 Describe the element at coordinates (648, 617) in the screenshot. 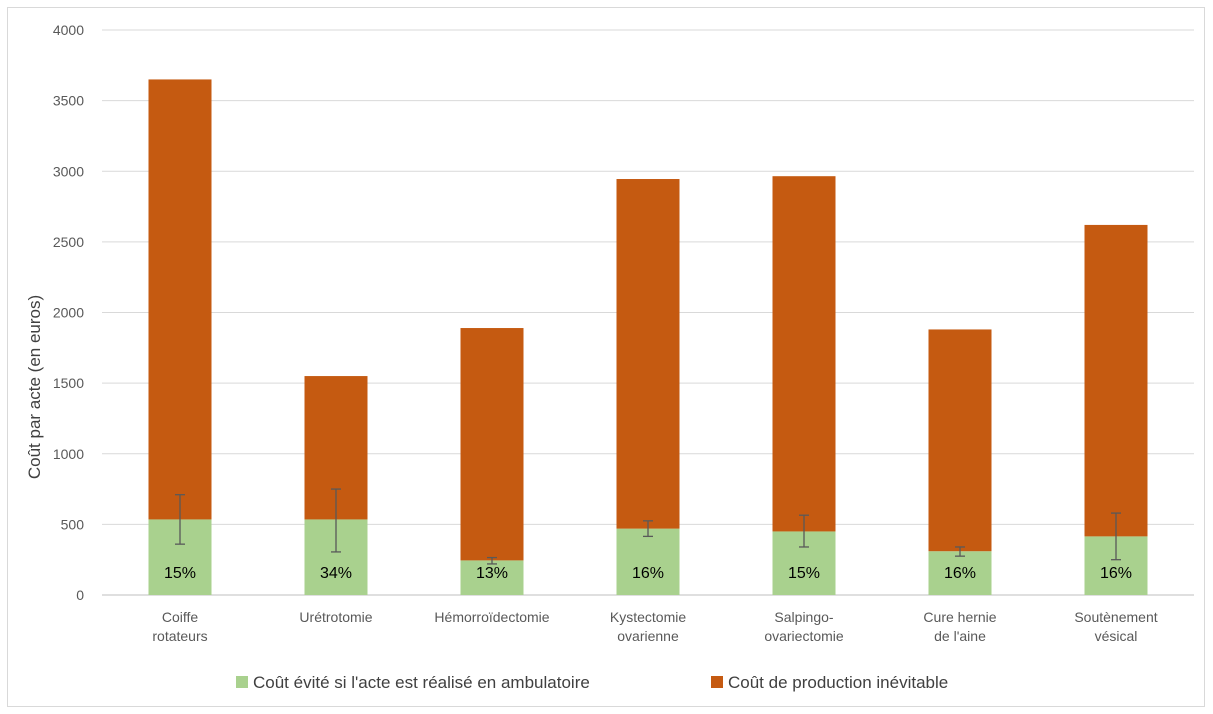

I see `category-label: Kystectomie` at that location.